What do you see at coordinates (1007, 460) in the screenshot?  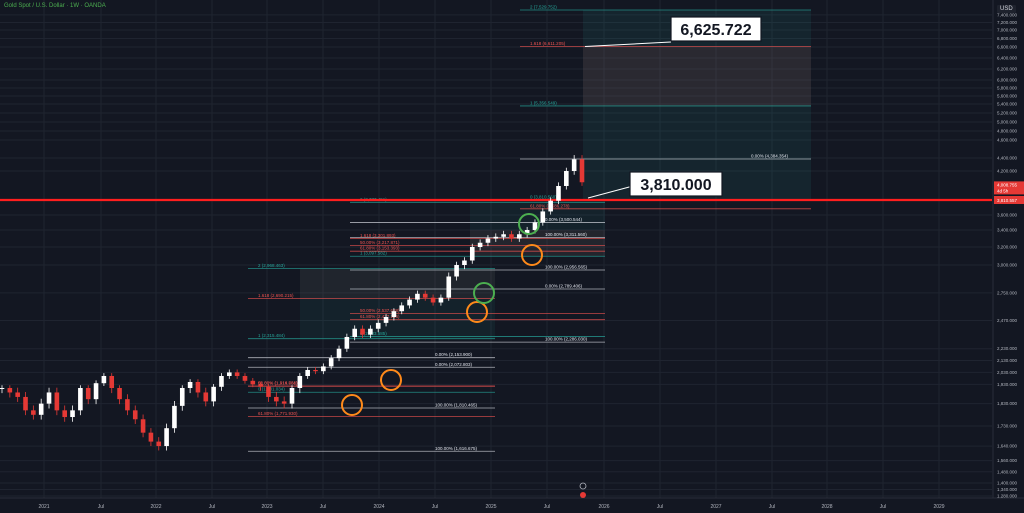 I see `price-axis-tick: 1,560.000` at bounding box center [1007, 460].